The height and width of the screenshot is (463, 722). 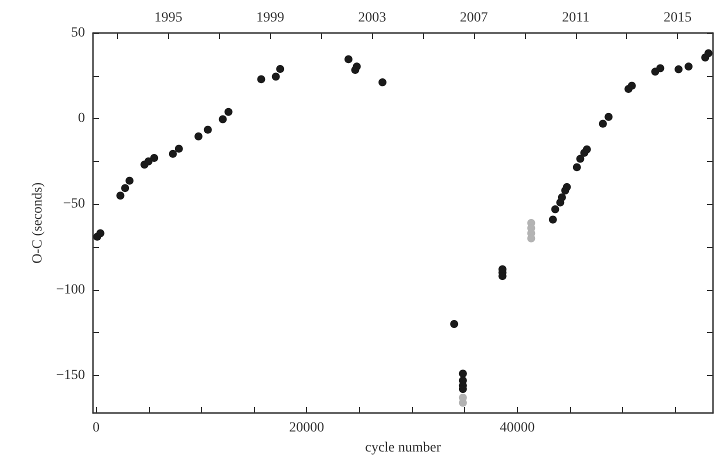 What do you see at coordinates (74, 204) in the screenshot?
I see `y-tick-label: −50` at bounding box center [74, 204].